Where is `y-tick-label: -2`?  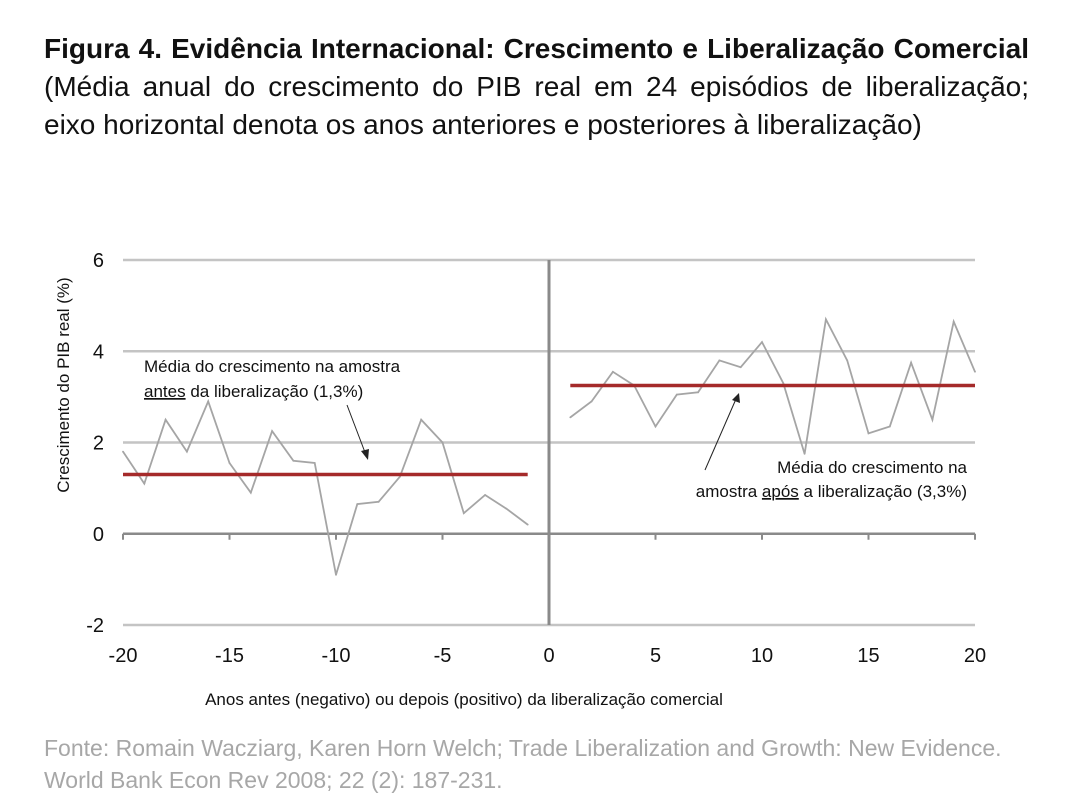 y-tick-label: -2 is located at coordinates (95, 626).